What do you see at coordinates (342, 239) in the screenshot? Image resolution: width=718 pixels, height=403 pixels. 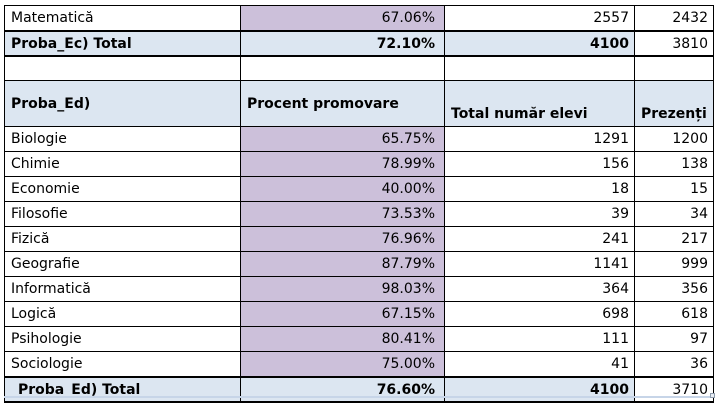 I see `percent-cell: 76.96%` at bounding box center [342, 239].